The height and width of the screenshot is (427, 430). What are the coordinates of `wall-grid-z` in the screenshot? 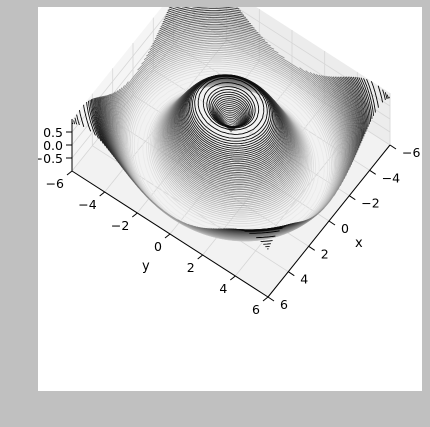 It's located at (303, 63).